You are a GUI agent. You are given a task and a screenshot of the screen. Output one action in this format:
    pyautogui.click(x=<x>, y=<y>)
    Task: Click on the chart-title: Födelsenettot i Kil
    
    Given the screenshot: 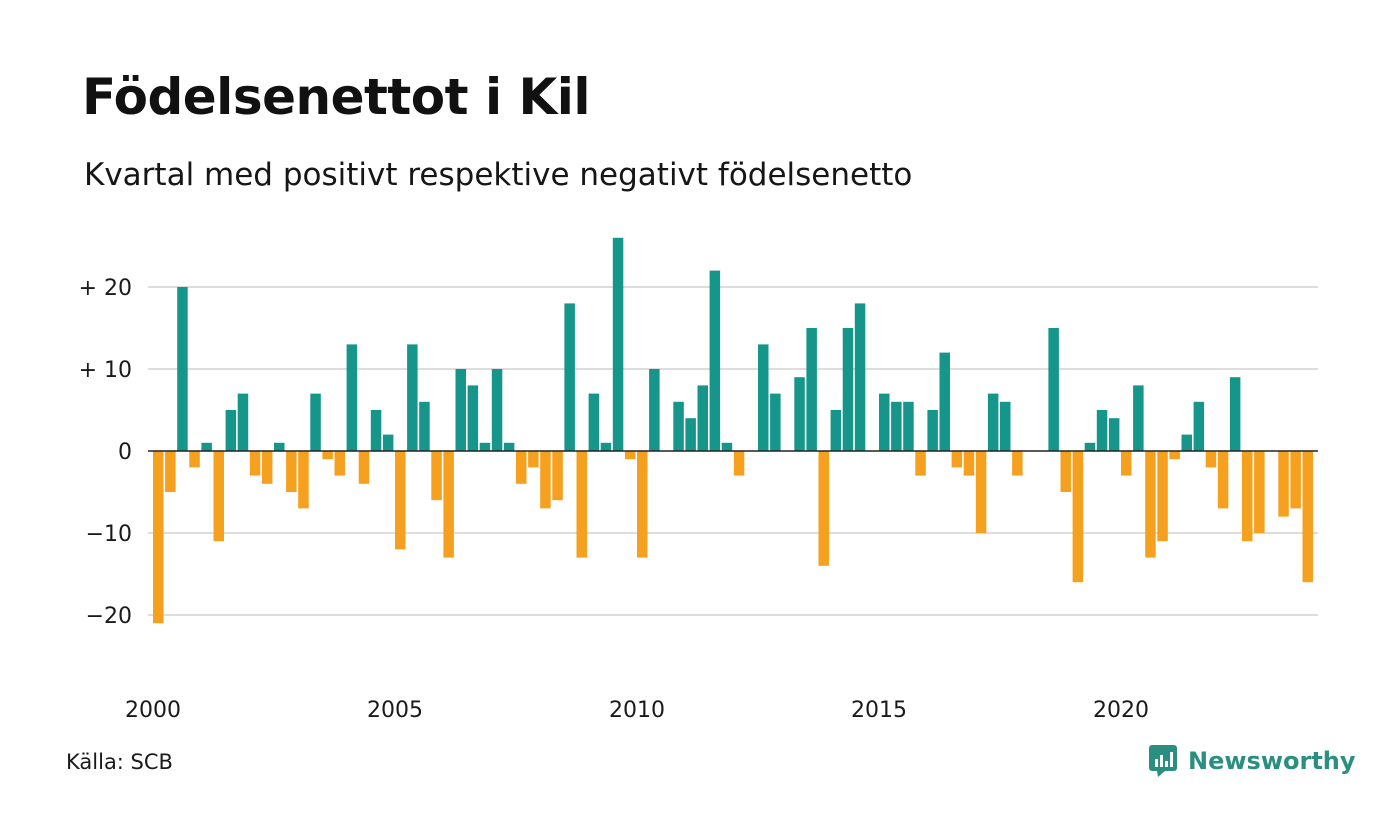 What is the action you would take?
    pyautogui.click(x=336, y=97)
    